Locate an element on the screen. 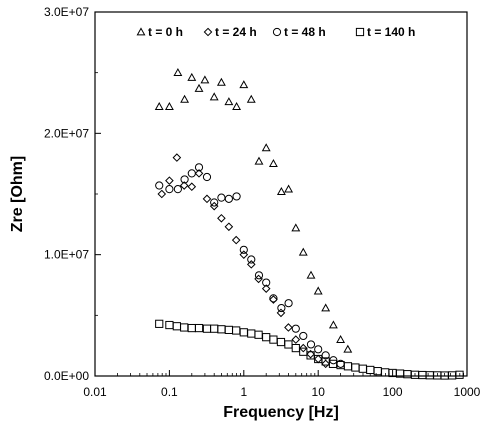 The height and width of the screenshot is (433, 485). series-square is located at coordinates (309, 349).